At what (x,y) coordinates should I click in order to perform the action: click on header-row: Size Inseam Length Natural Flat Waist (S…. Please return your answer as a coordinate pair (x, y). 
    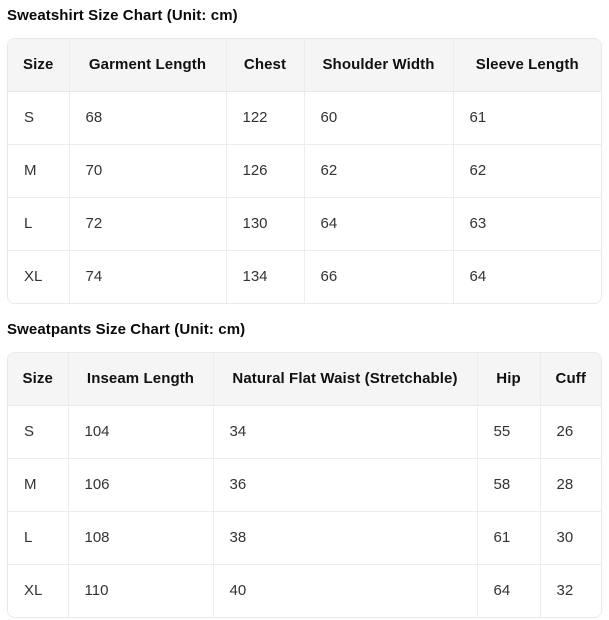
    Looking at the image, I should click on (304, 379).